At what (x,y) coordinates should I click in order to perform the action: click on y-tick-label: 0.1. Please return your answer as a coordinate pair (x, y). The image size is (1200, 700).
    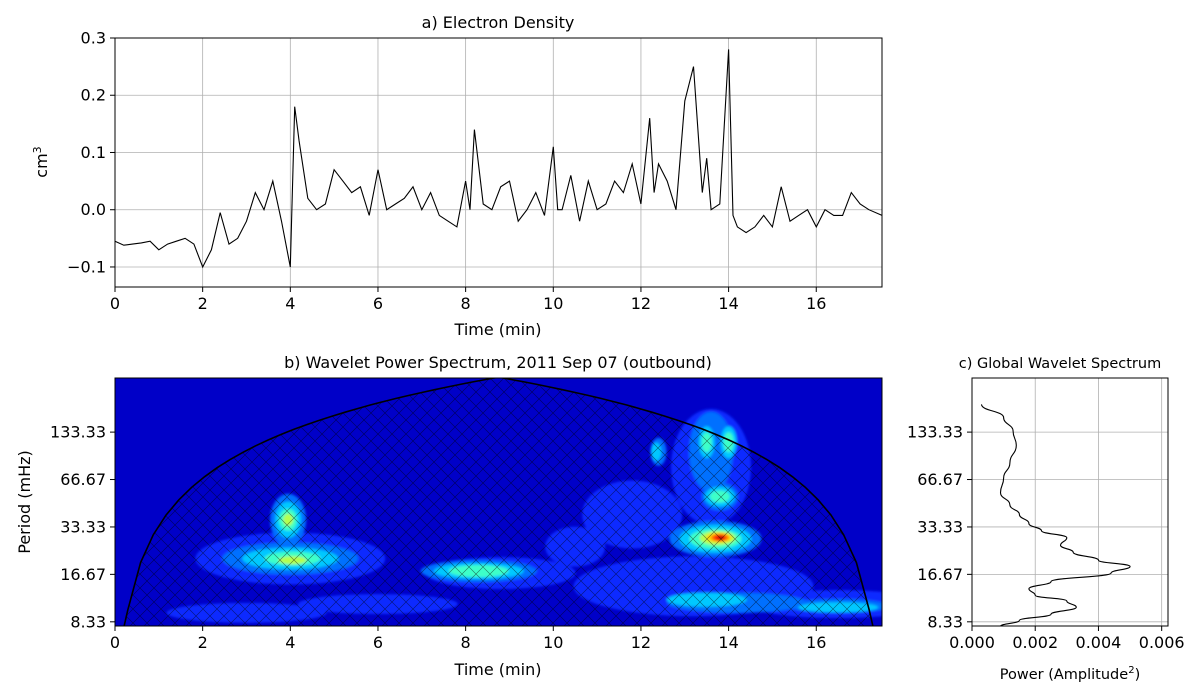
    Looking at the image, I should click on (93, 152).